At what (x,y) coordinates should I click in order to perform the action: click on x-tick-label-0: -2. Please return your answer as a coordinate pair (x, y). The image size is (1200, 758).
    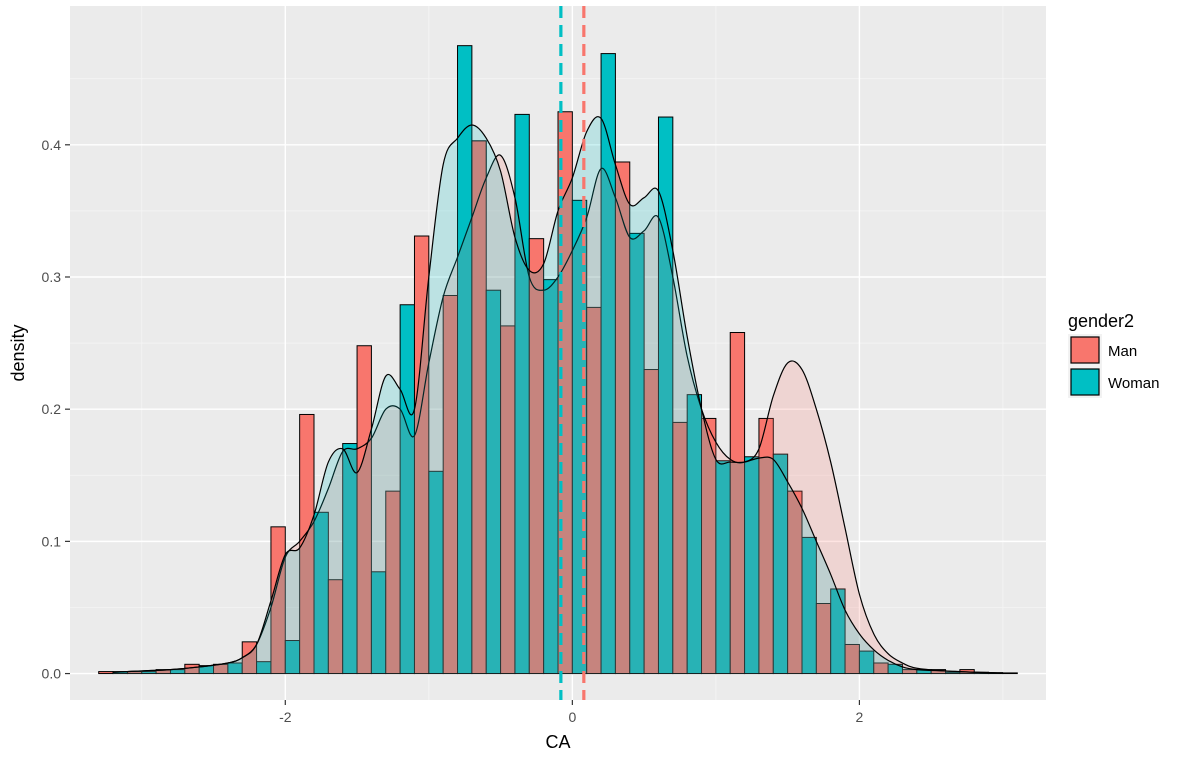
    Looking at the image, I should click on (285, 717).